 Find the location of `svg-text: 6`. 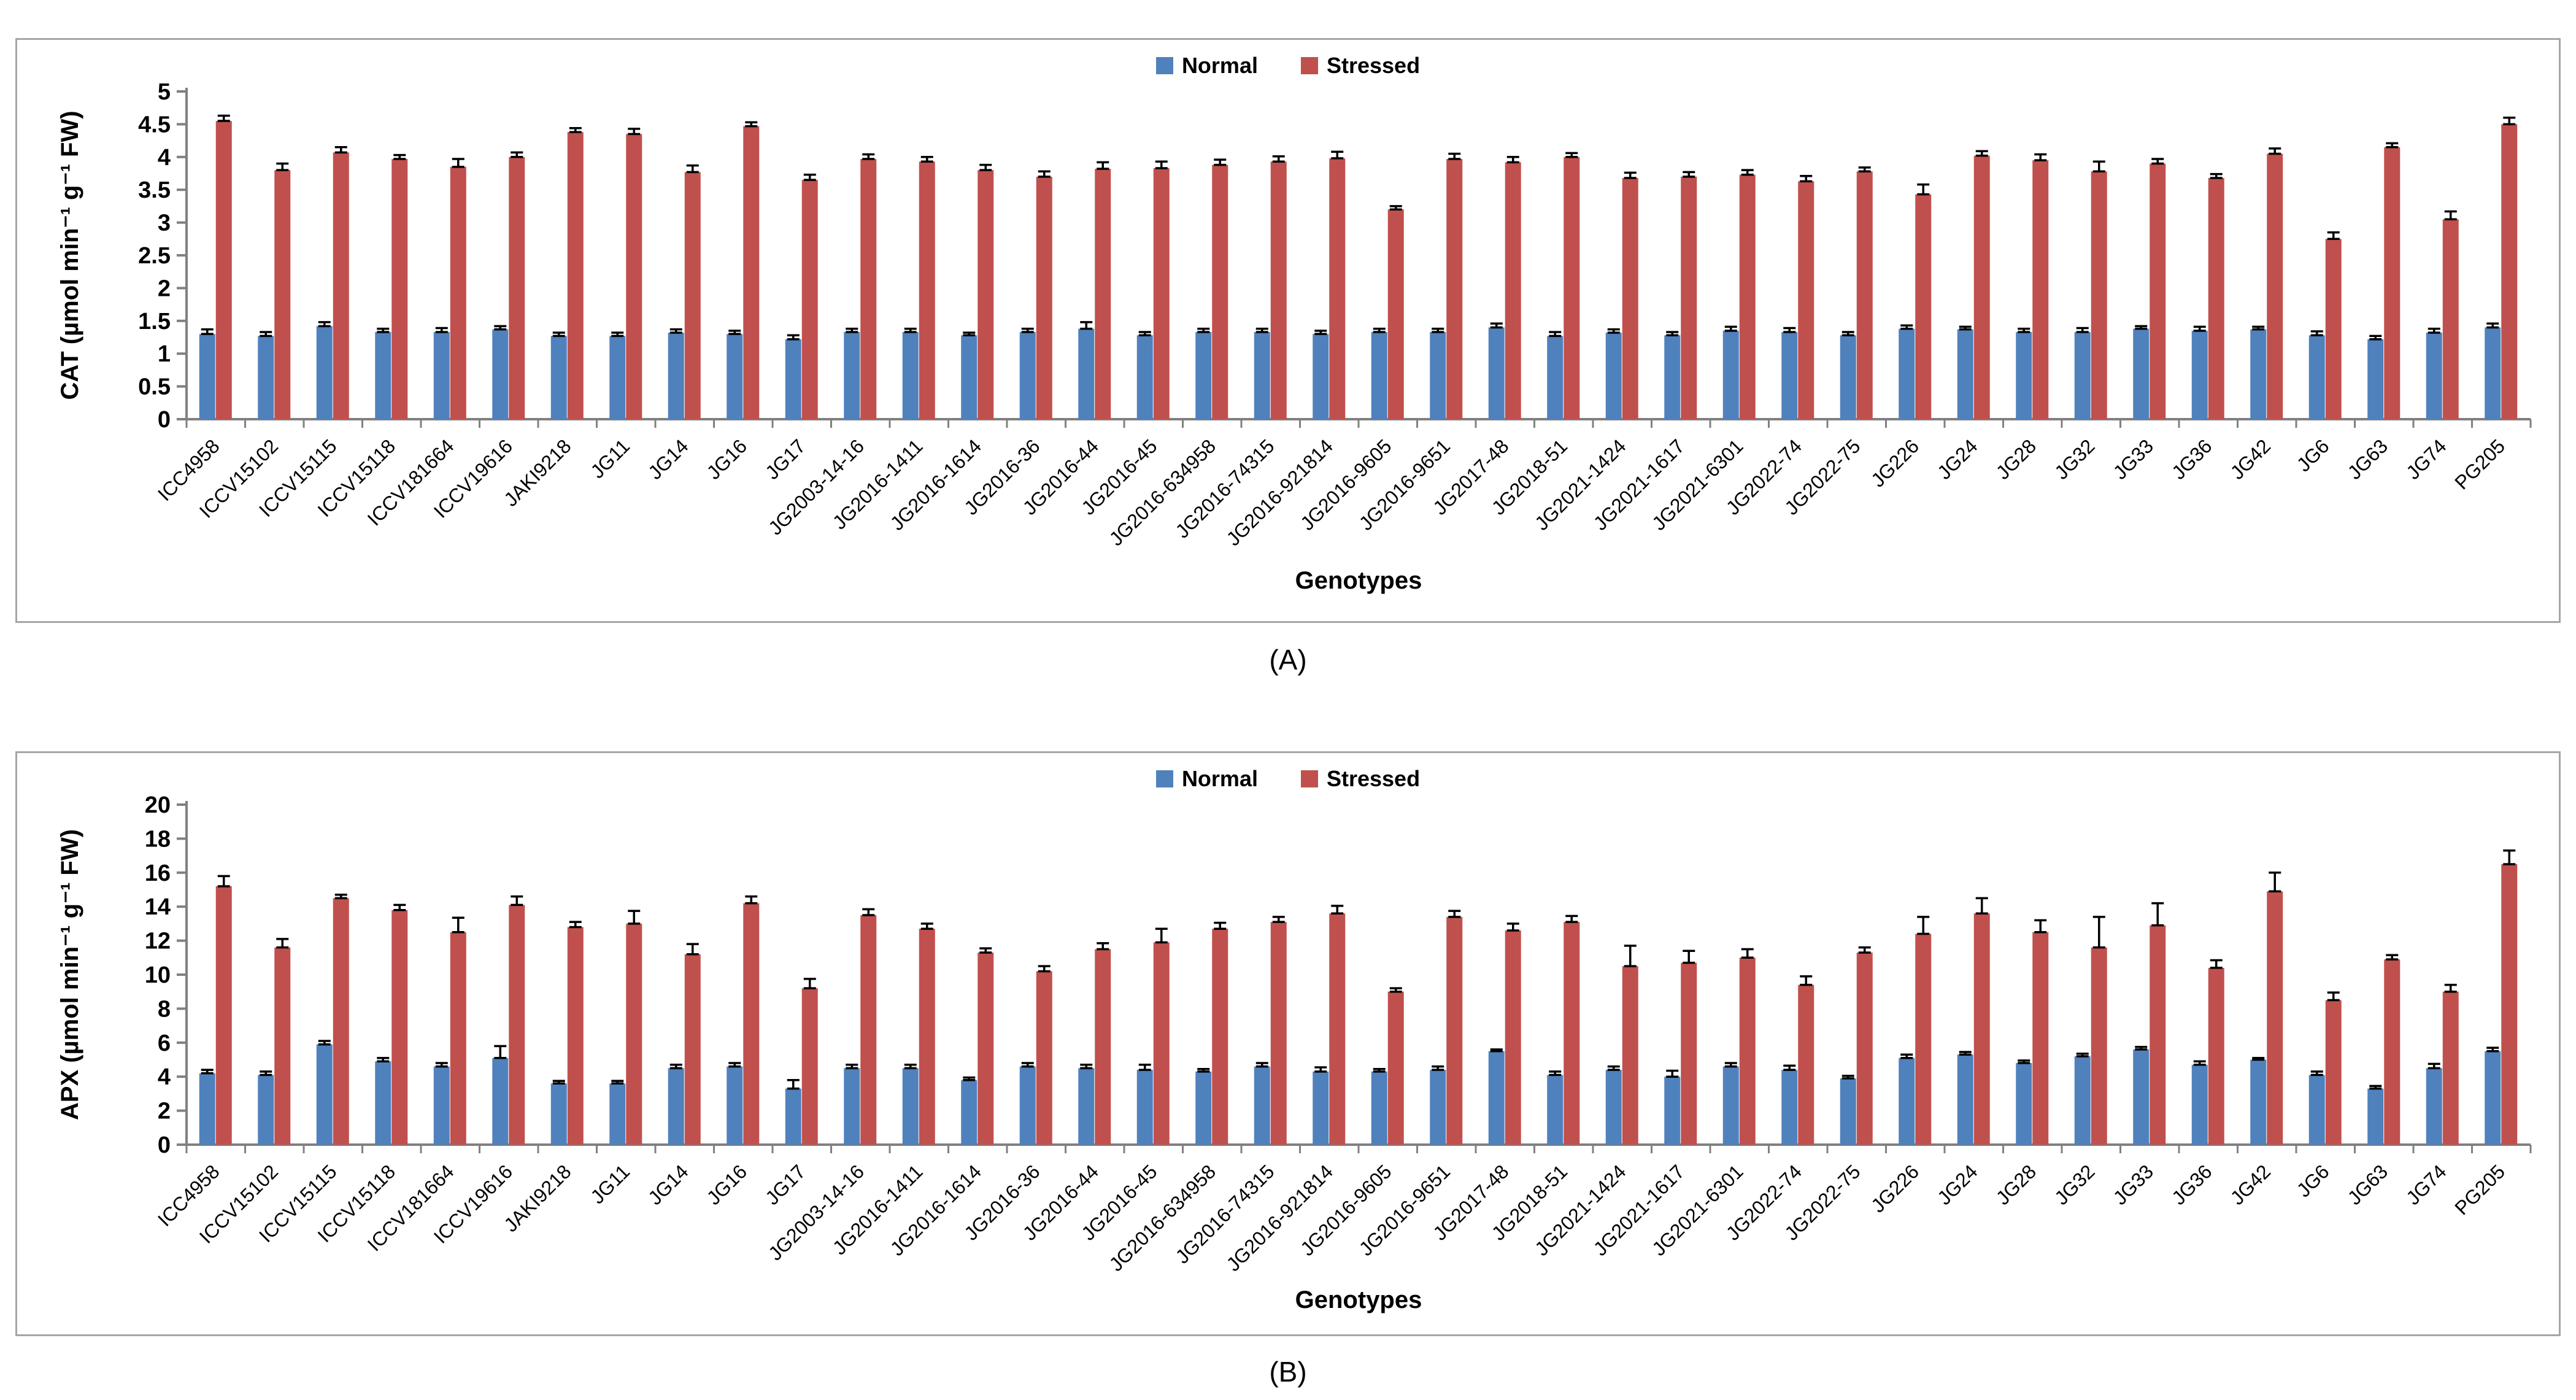

svg-text: 6 is located at coordinates (164, 1044).